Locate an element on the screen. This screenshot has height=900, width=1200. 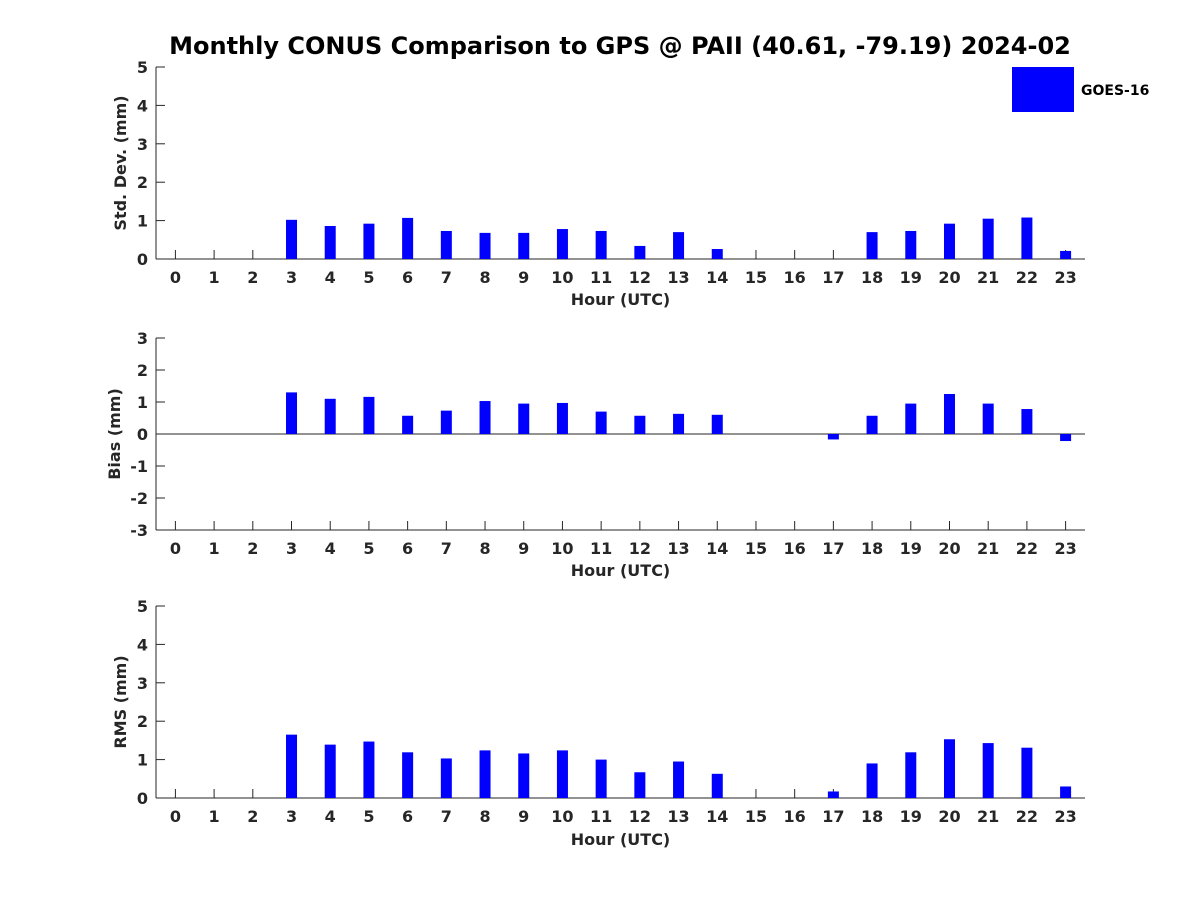
x-tick-label: 2 is located at coordinates (252, 277).